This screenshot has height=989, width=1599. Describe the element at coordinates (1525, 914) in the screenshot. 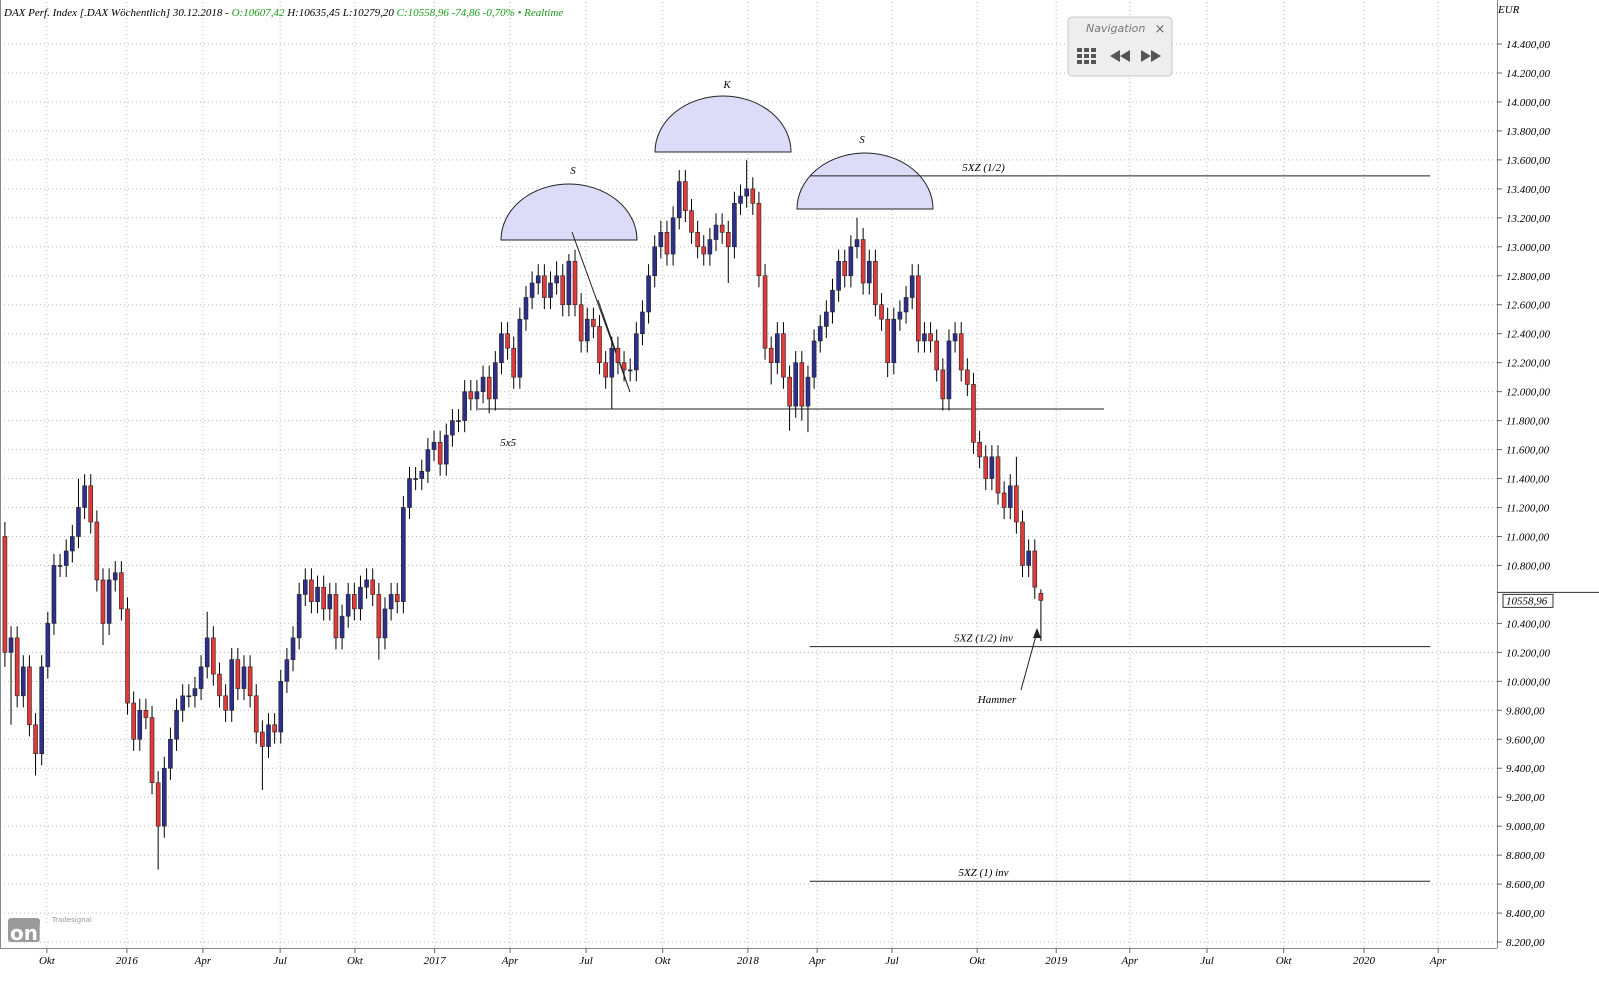

I see `y-tick-label: 8.400,00` at that location.